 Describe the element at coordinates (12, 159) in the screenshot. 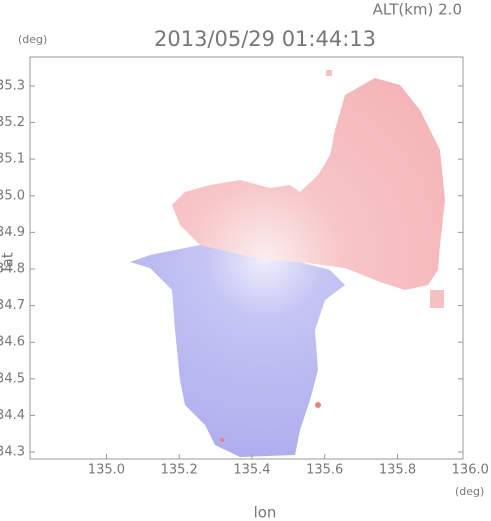

I see `y-tick-label: 35.1` at that location.